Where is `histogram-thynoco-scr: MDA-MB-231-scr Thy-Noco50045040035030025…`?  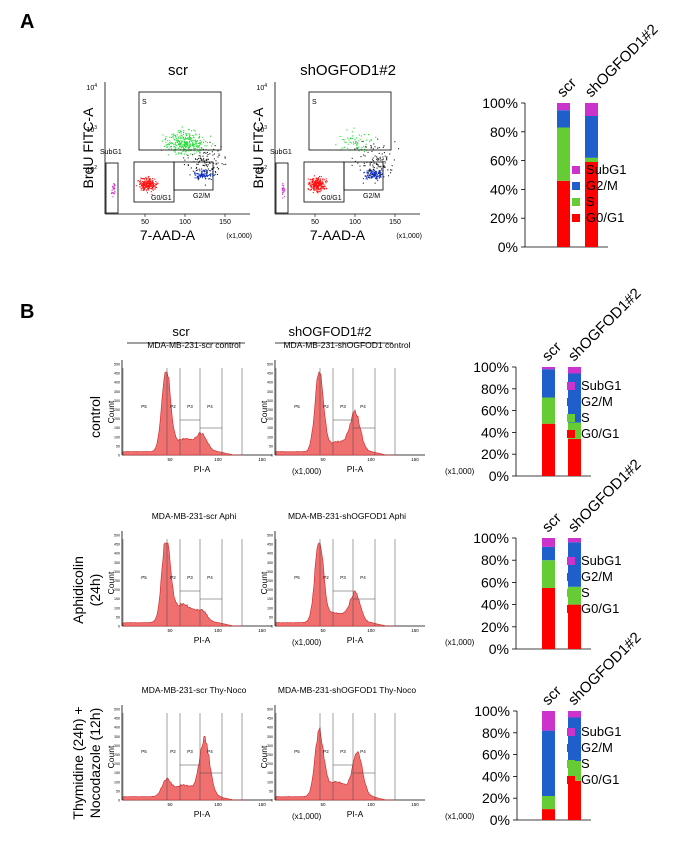
histogram-thynoco-scr: MDA-MB-231-scr Thy-Noco50045040035030025… is located at coordinates (214, 753).